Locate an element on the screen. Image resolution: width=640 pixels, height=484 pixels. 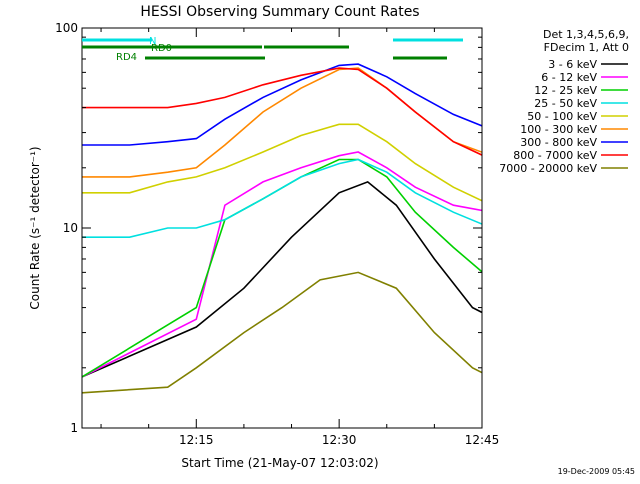
y-tick-label: 10 is located at coordinates (70, 228).